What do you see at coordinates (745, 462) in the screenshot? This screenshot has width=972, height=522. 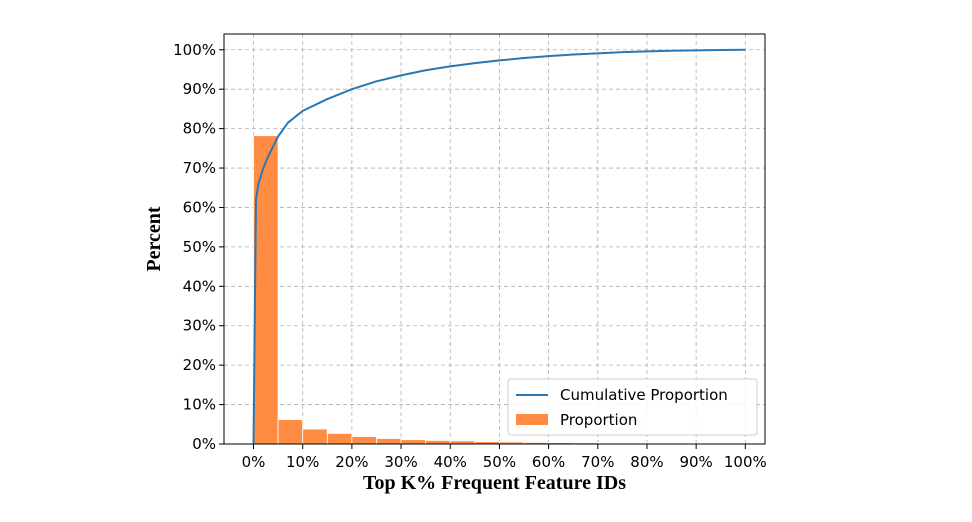 I see `x-tick-label: 100%` at bounding box center [745, 462].